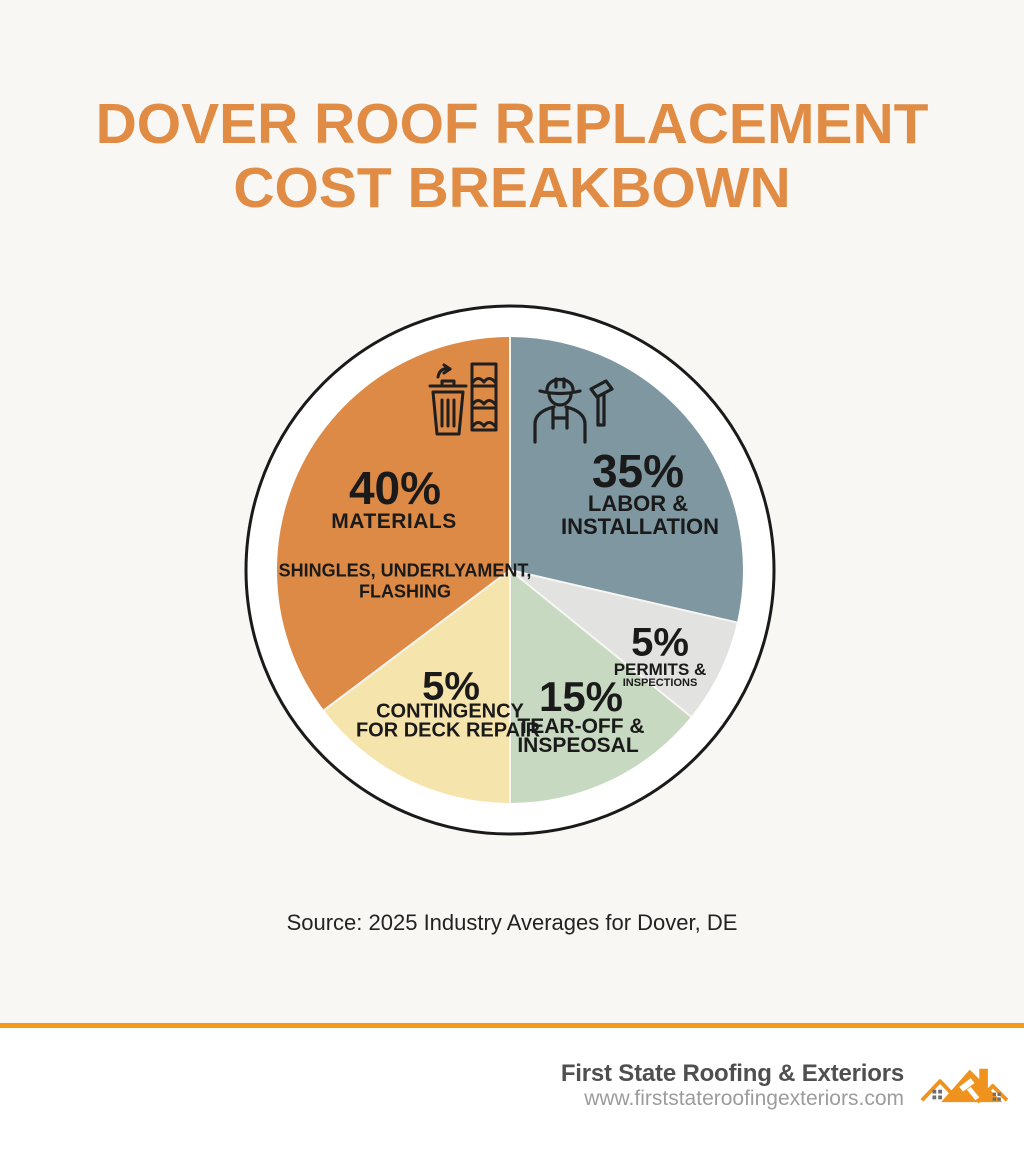 The width and height of the screenshot is (1024, 1154). Describe the element at coordinates (578, 745) in the screenshot. I see `tearoff-name-label-2: INSPEOSAL` at that location.